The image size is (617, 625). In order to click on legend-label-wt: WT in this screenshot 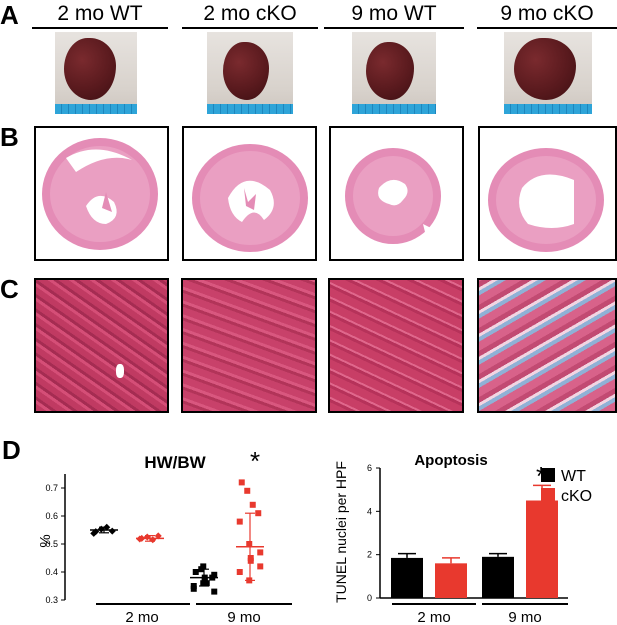, I will do `click(573, 476)`.